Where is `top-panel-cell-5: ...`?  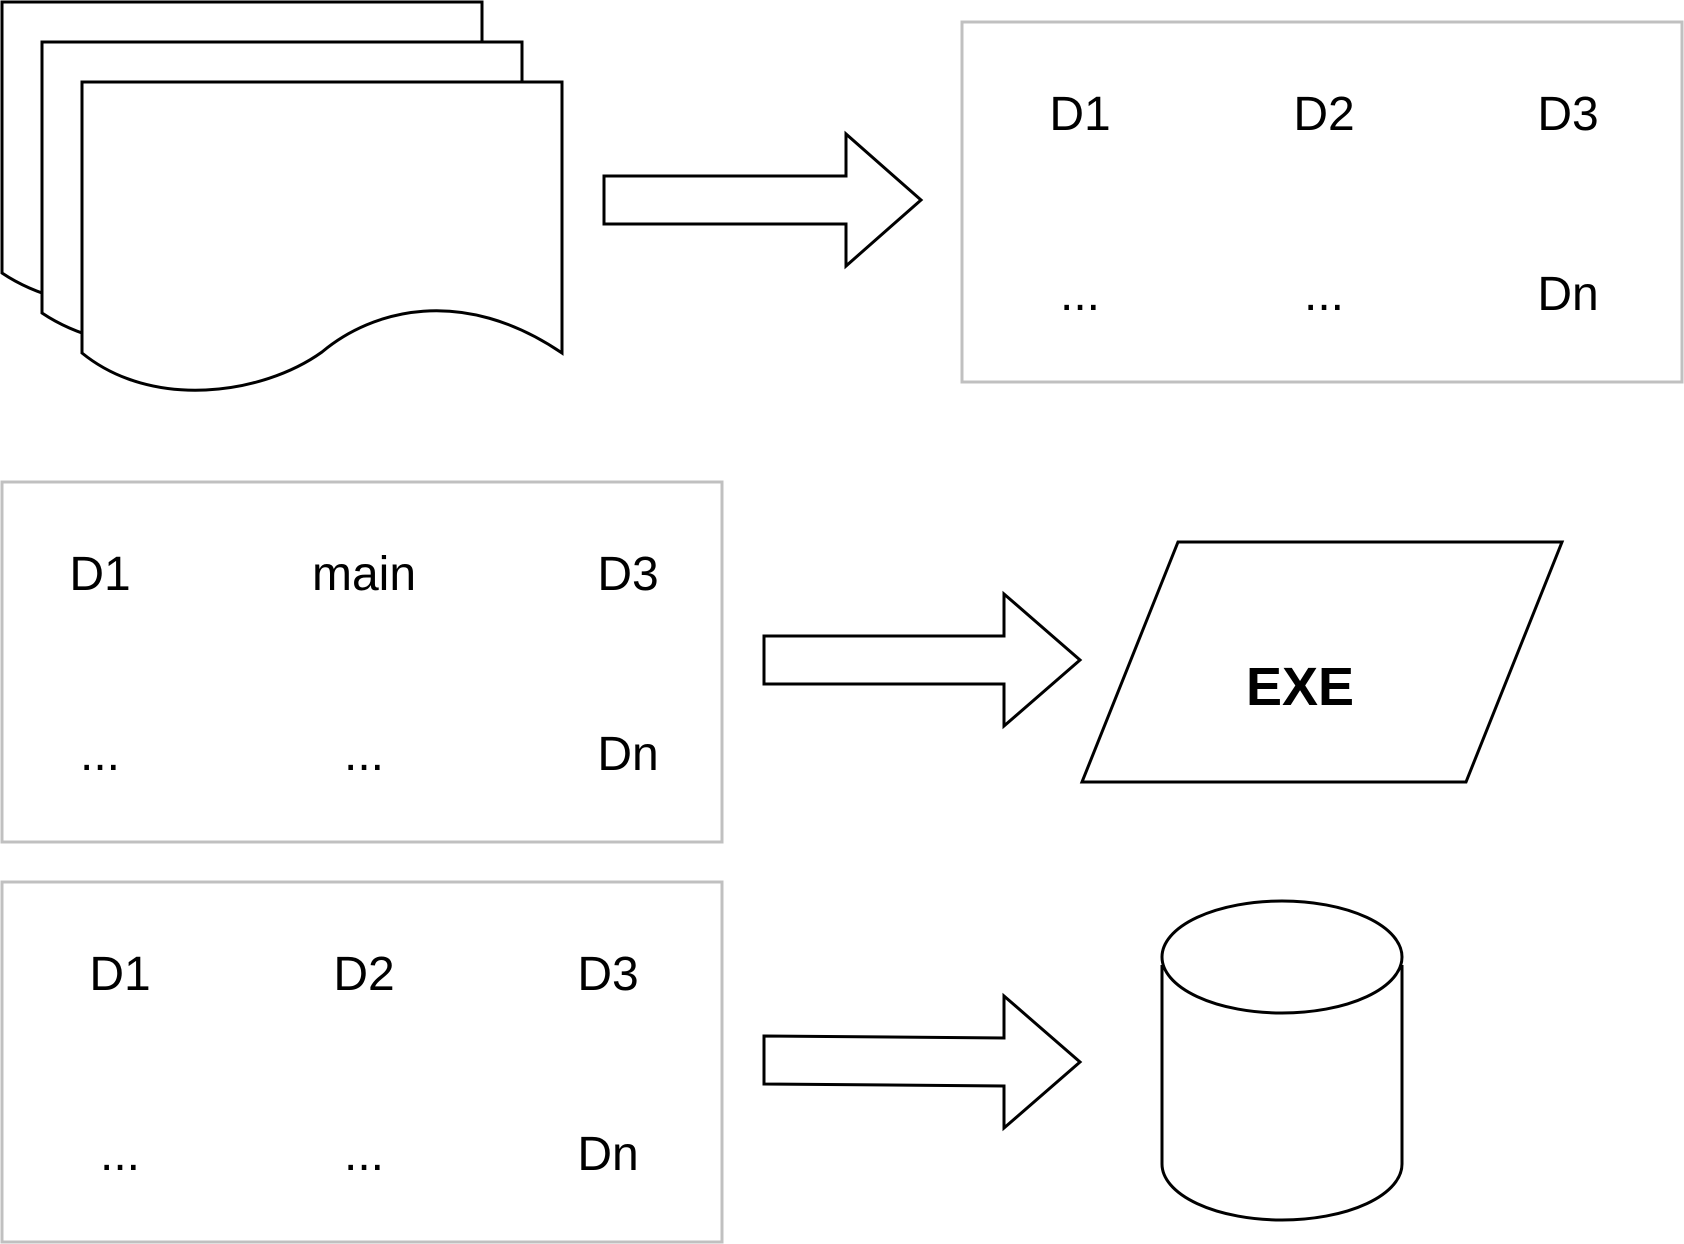
top-panel-cell-5: ... is located at coordinates (1324, 294).